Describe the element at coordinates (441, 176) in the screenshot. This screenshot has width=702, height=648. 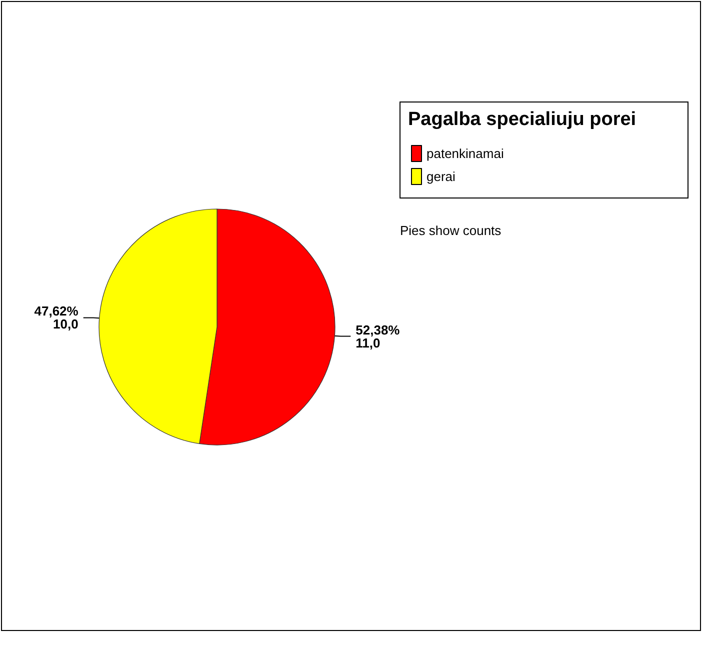
I see `legend-label: gerai` at that location.